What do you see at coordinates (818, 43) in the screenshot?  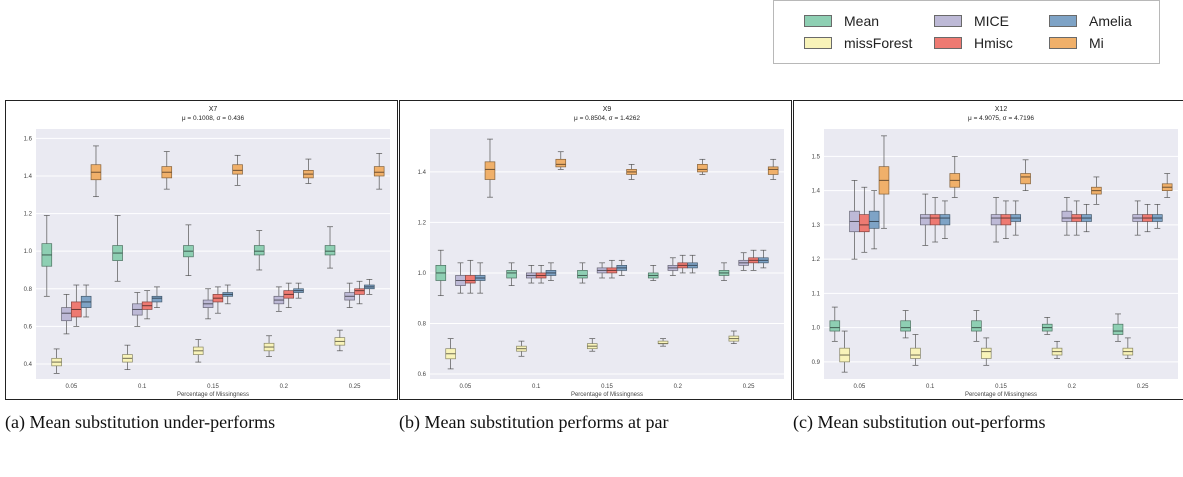 I see `legend-swatch-missforest` at bounding box center [818, 43].